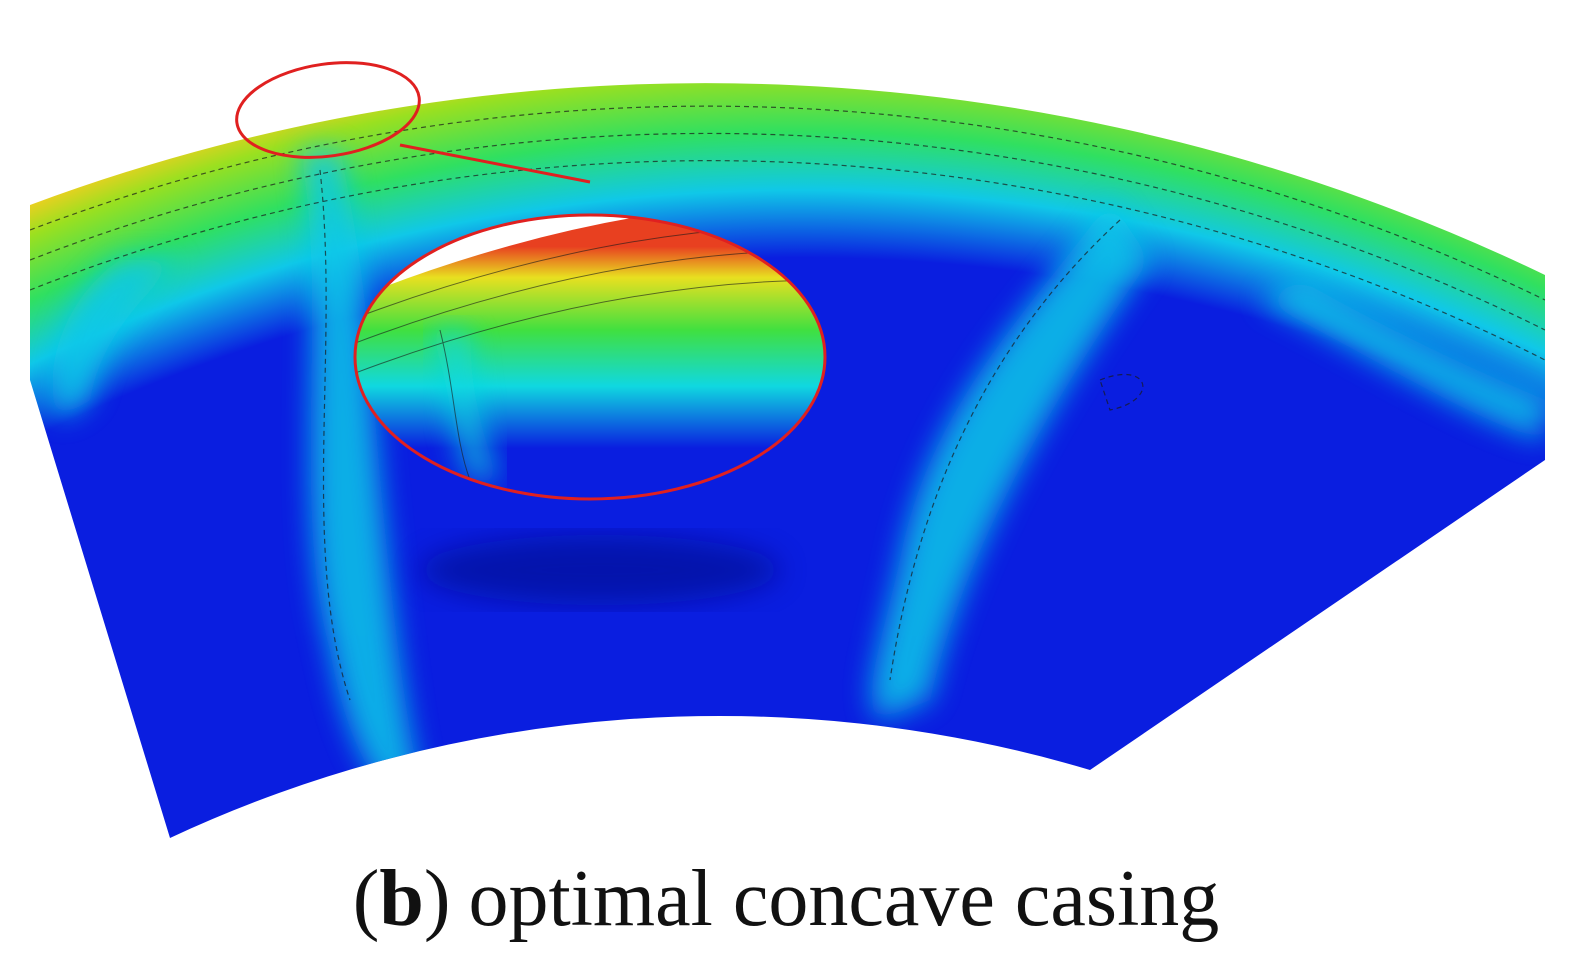  I want to click on caption-open: (, so click(366, 899).